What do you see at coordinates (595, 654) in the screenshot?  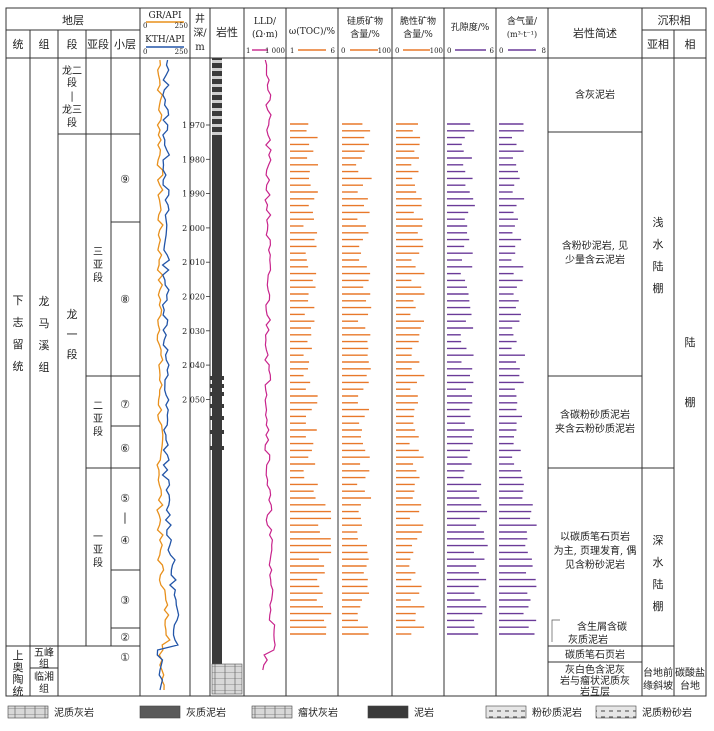 I see `desc-6: 碳质笔石页岩` at bounding box center [595, 654].